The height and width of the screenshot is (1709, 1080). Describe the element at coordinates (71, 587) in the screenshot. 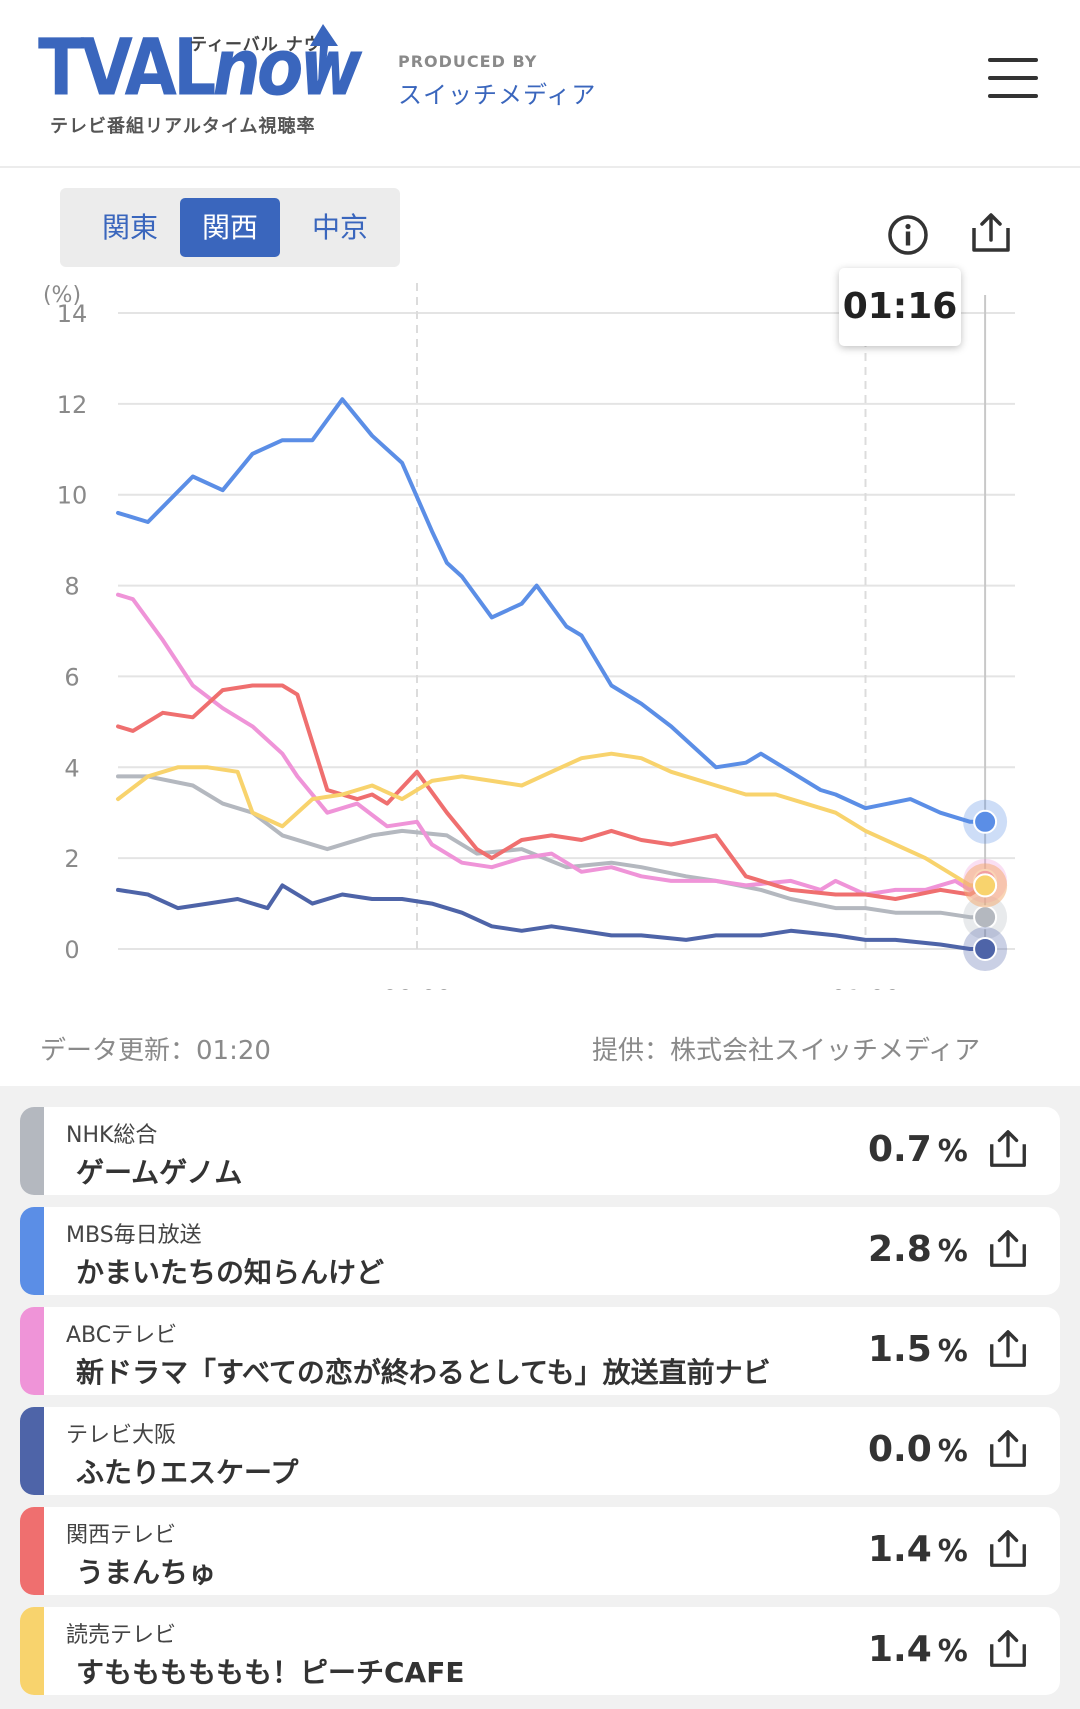

I see `y-tick-label: 8` at that location.